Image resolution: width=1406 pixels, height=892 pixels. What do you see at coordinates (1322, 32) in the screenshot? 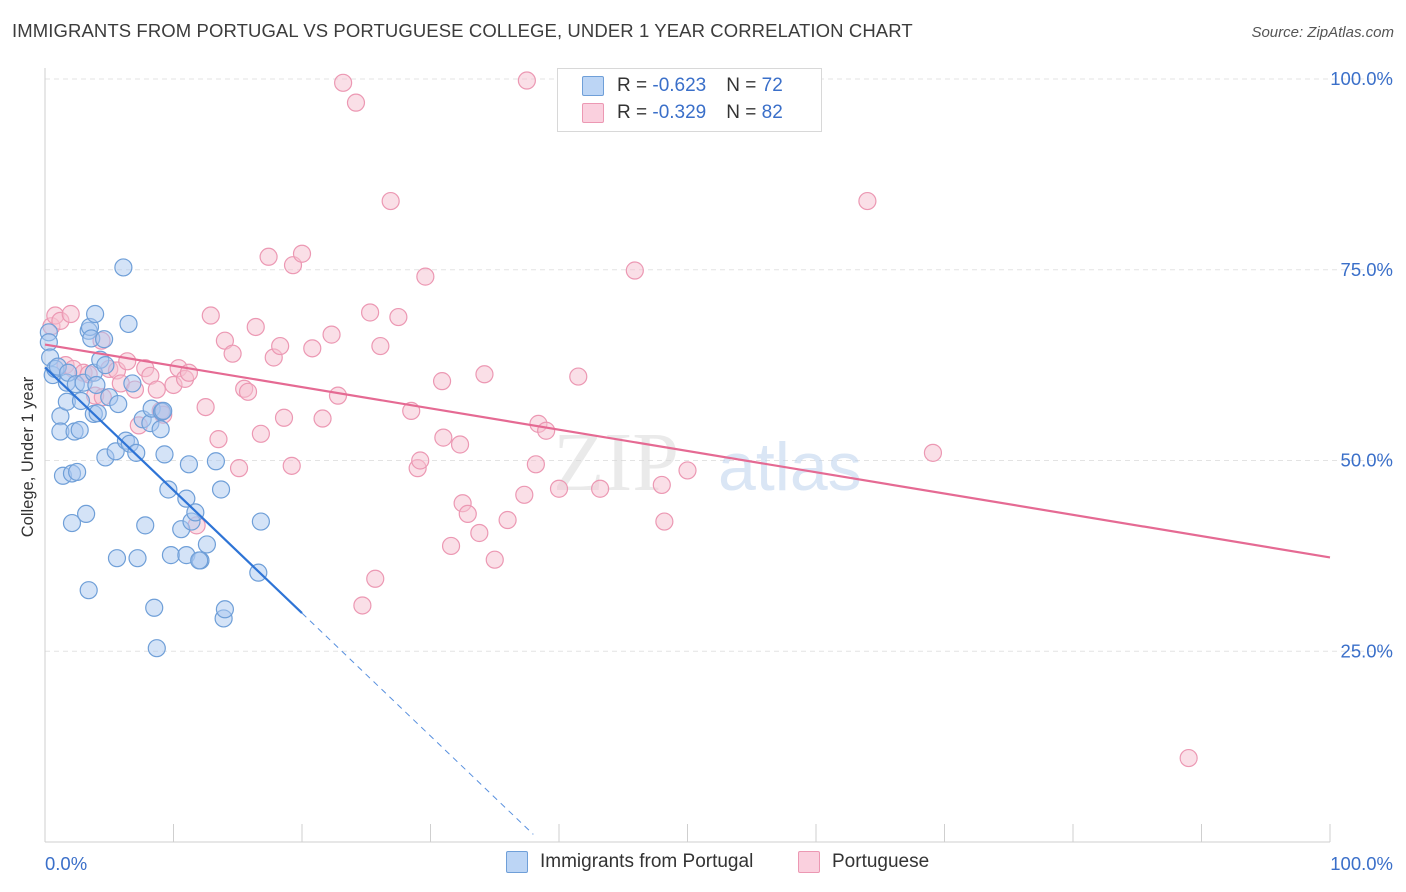
I see `source-label: Source: ZipAtlas.com` at bounding box center [1322, 32].